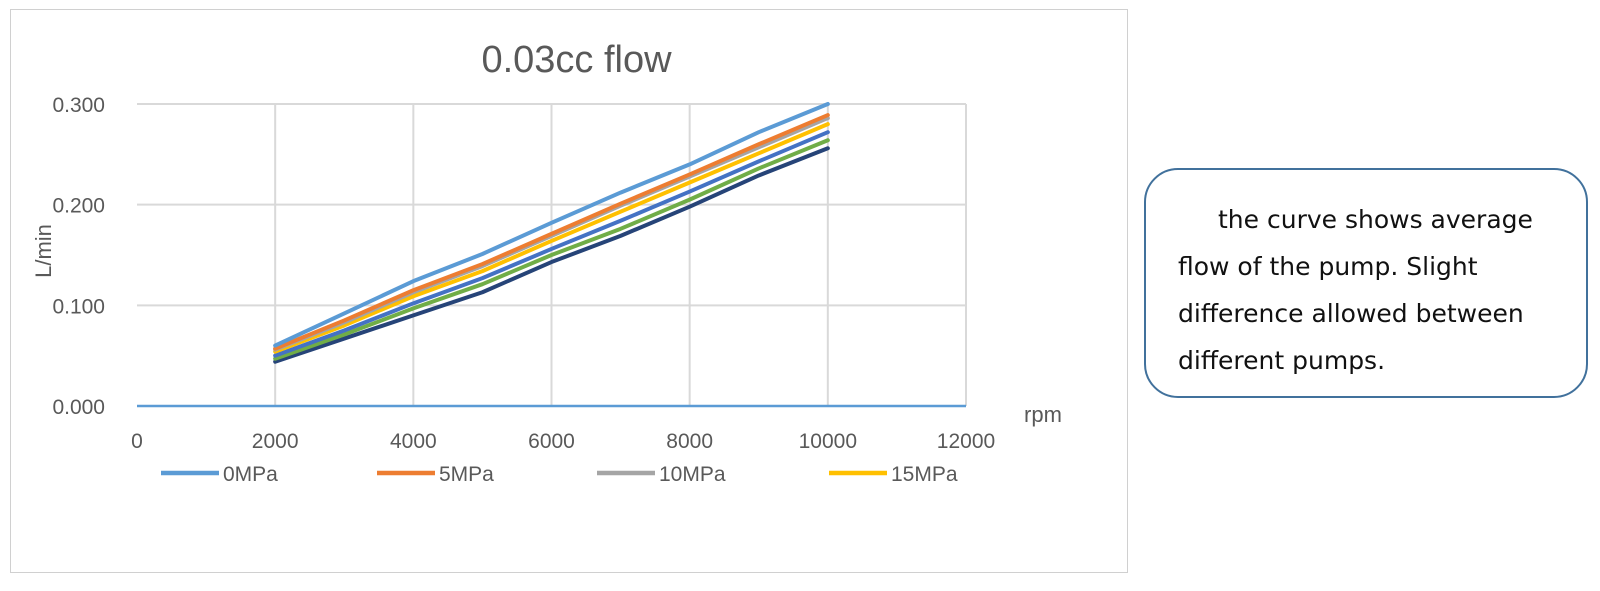 Image resolution: width=1600 pixels, height=591 pixels. I want to click on legend-label-1: 5MPa, so click(466, 474).